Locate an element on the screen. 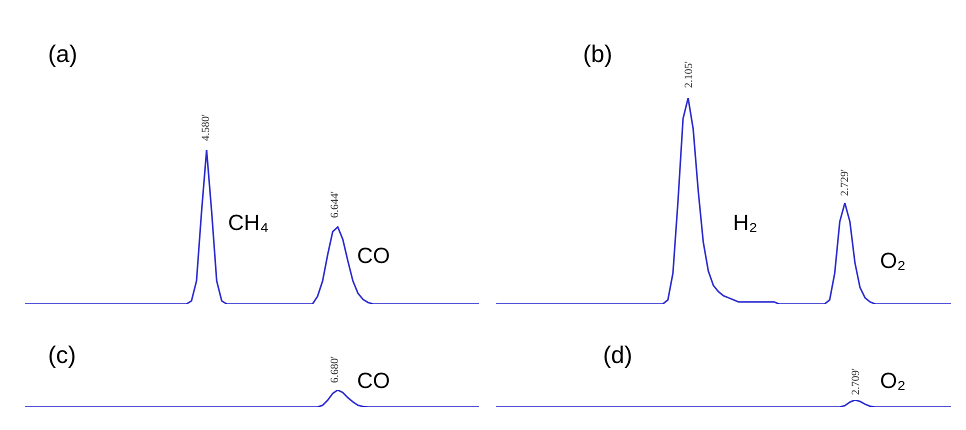 This screenshot has width=966, height=430. text: (a) is located at coordinates (63, 54).